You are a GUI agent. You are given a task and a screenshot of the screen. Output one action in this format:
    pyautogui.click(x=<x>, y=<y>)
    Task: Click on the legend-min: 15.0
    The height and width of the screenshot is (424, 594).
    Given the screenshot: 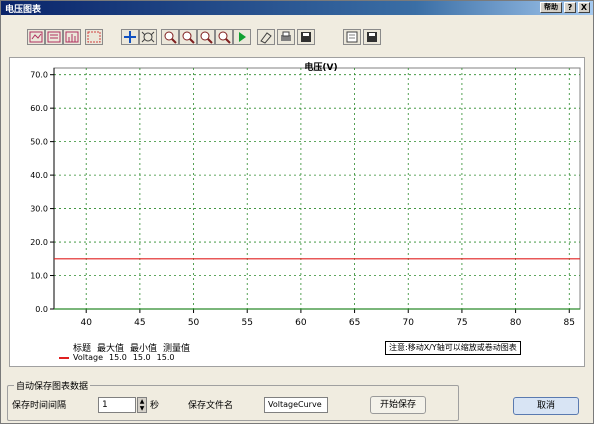 What is the action you would take?
    pyautogui.click(x=141, y=357)
    